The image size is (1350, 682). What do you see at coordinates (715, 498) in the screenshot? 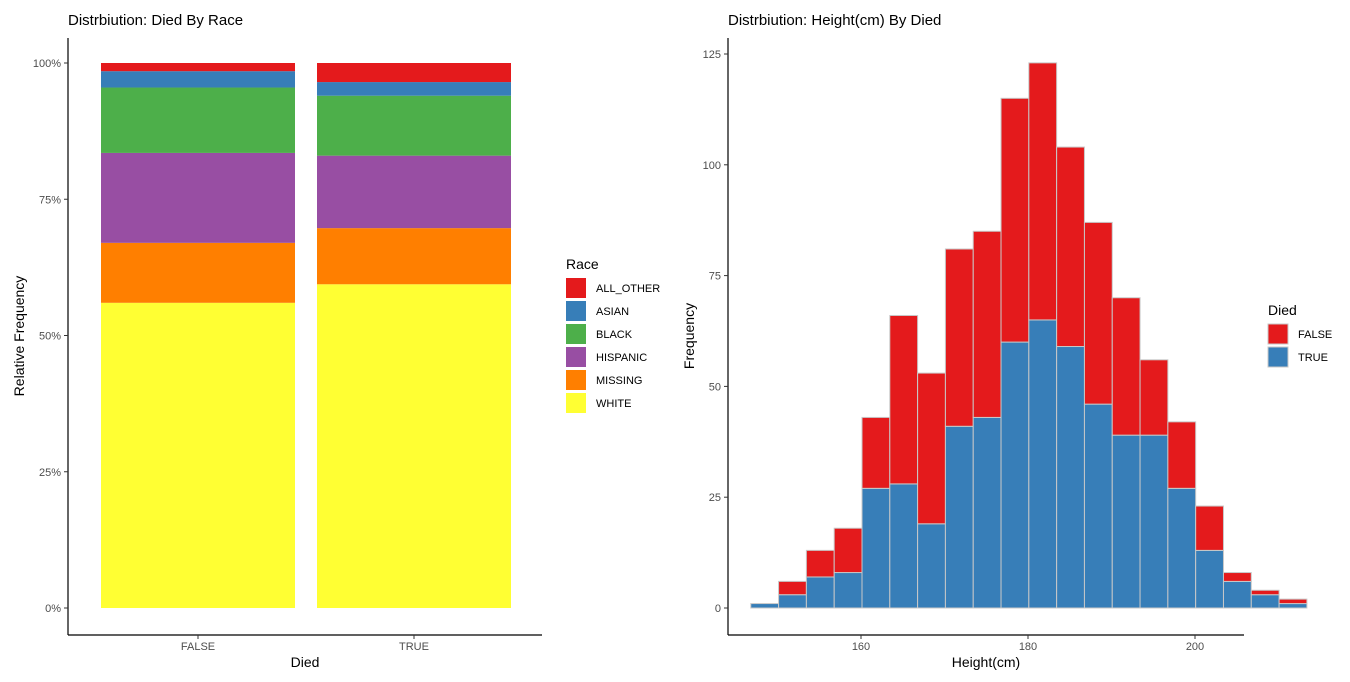
I see `right-y-tick-label: 25` at bounding box center [715, 498].